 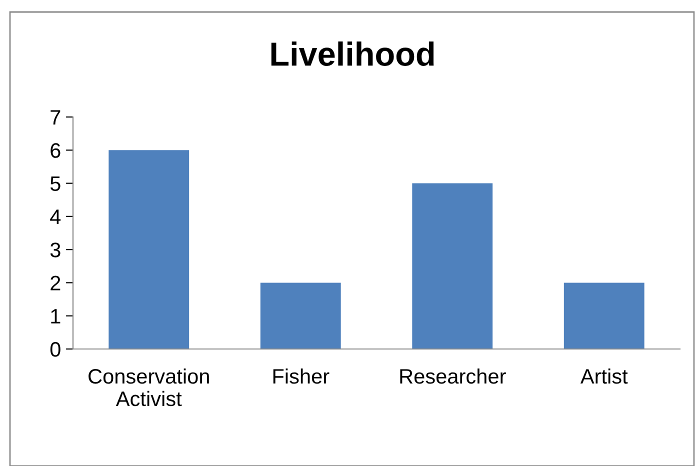 What do you see at coordinates (55, 184) in the screenshot?
I see `y-tick-label: 5` at bounding box center [55, 184].